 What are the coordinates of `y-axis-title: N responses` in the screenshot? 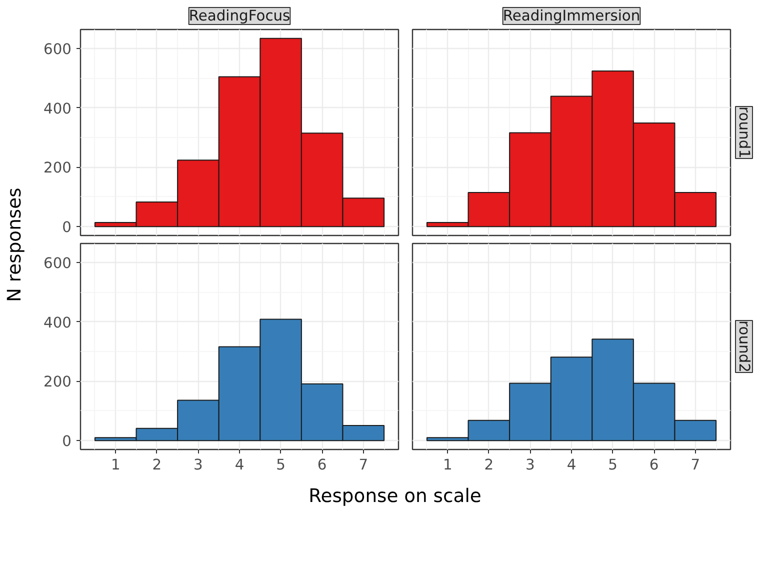 It's located at (15, 245).